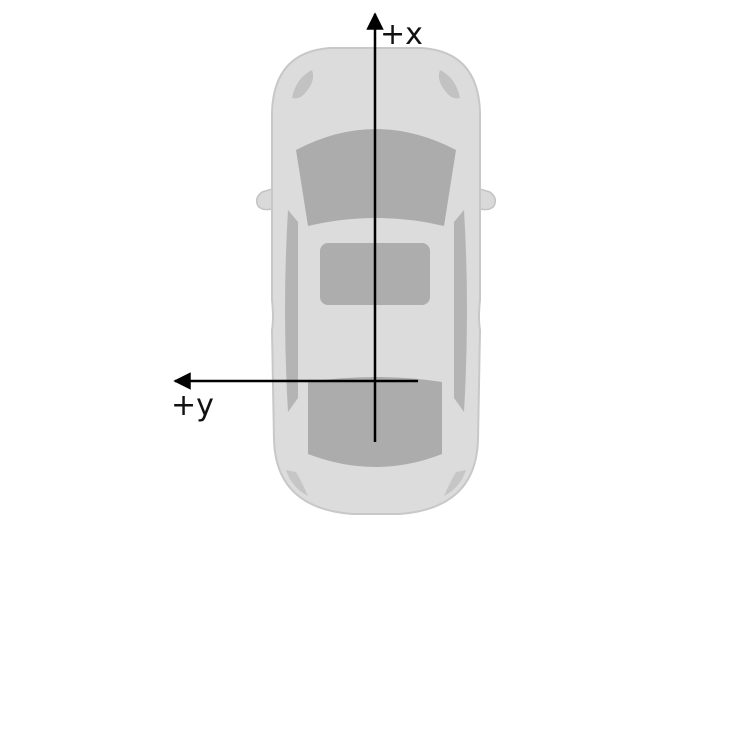  I want to click on right-side-window, so click(460, 311).